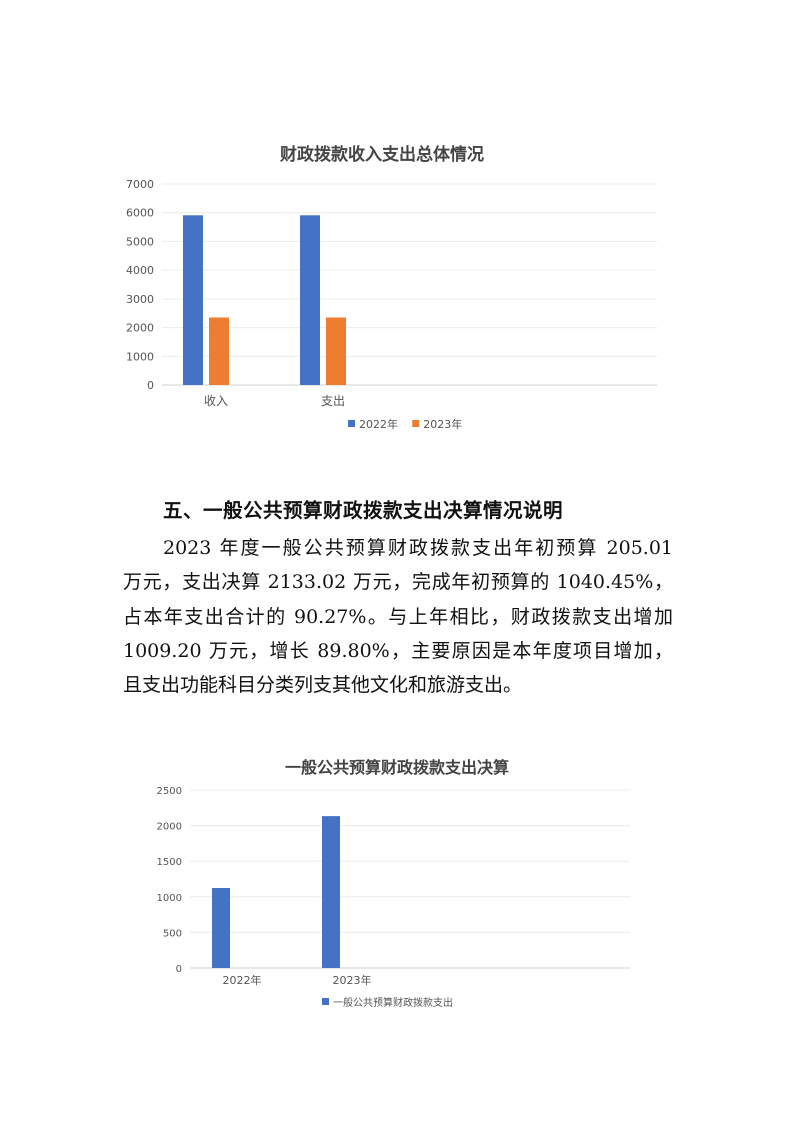  Describe the element at coordinates (352, 980) in the screenshot. I see `x-category-label: 2023年` at that location.